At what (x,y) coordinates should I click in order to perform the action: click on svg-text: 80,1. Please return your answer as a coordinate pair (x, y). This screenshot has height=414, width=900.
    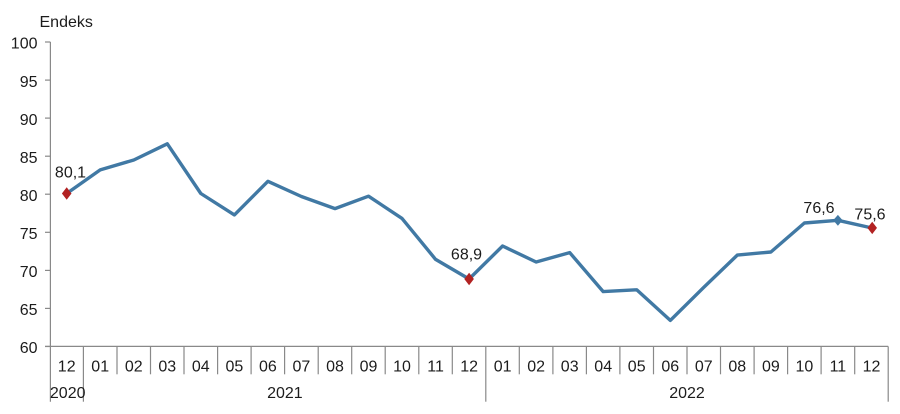
    Looking at the image, I should click on (70, 173).